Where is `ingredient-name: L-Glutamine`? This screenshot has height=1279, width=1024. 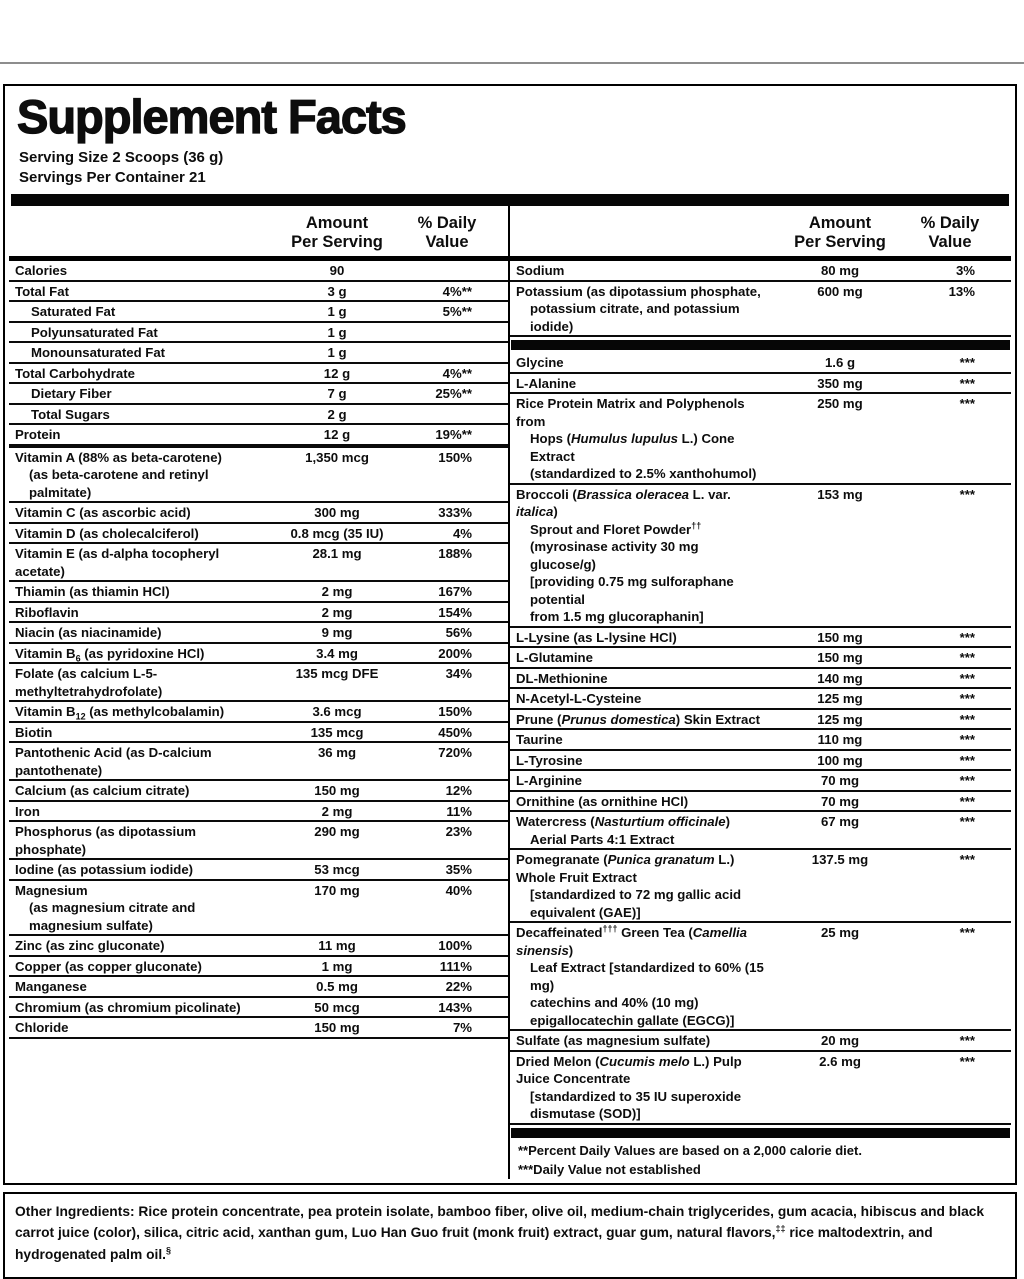
ingredient-name: L-Glutamine is located at coordinates (637, 658).